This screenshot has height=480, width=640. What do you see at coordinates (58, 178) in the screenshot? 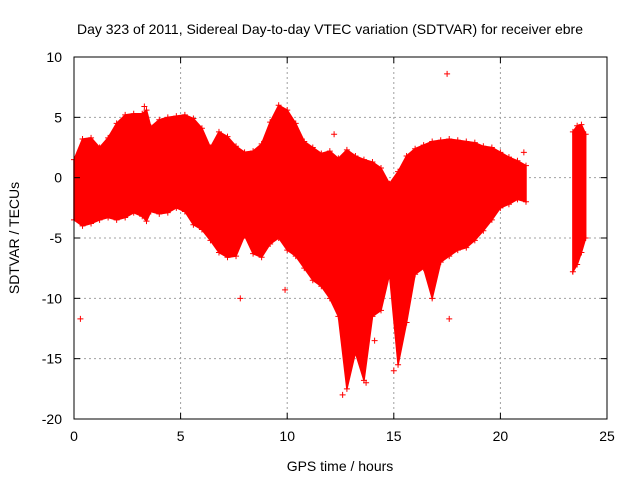
I see `y-tick-label: 0` at bounding box center [58, 178].